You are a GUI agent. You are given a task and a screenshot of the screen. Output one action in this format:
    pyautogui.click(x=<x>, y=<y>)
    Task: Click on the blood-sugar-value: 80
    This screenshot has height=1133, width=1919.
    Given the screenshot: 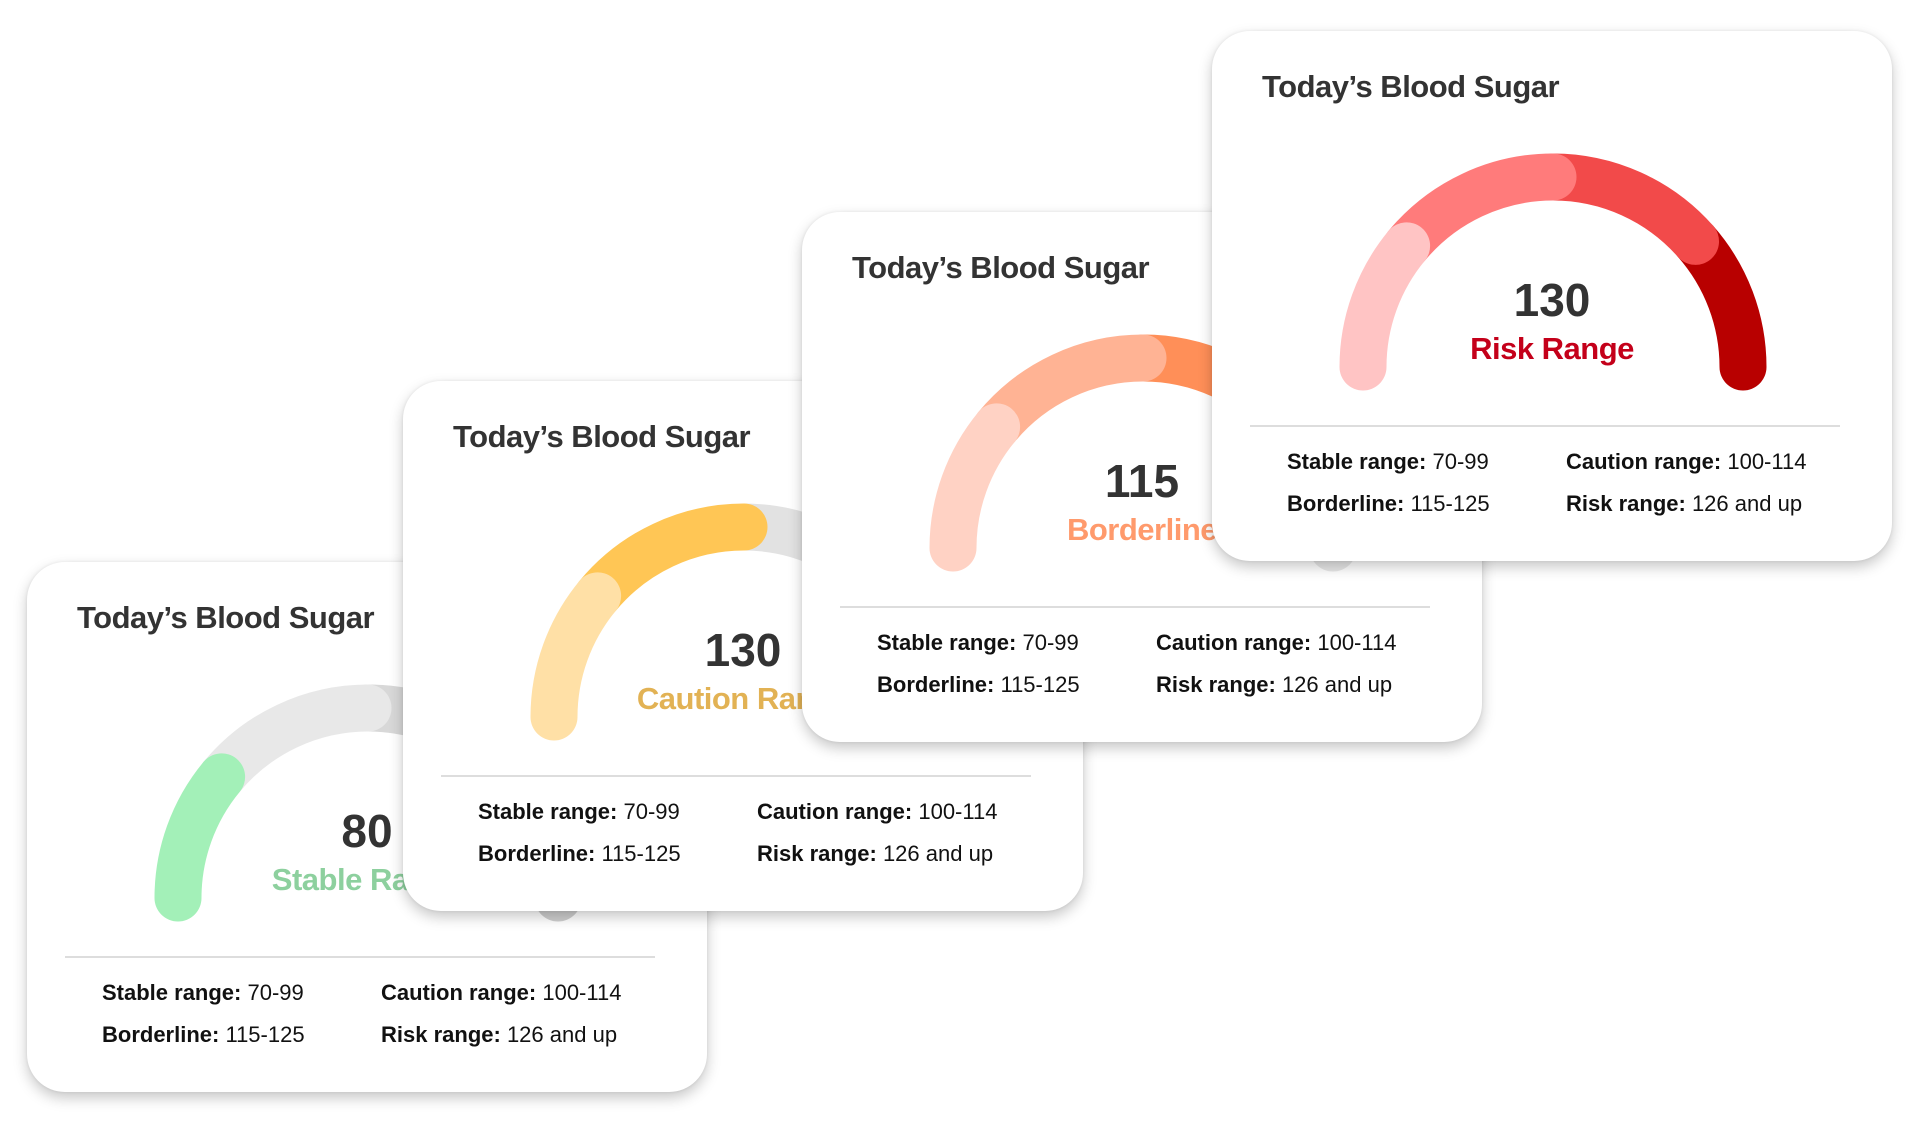 What is the action you would take?
    pyautogui.click(x=367, y=831)
    